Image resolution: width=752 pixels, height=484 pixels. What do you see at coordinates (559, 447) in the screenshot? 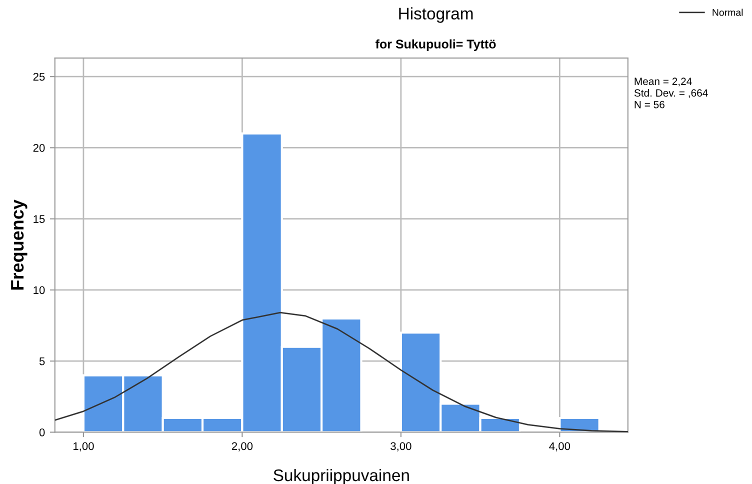
I see `x-tick-label: 4,00` at bounding box center [559, 447].